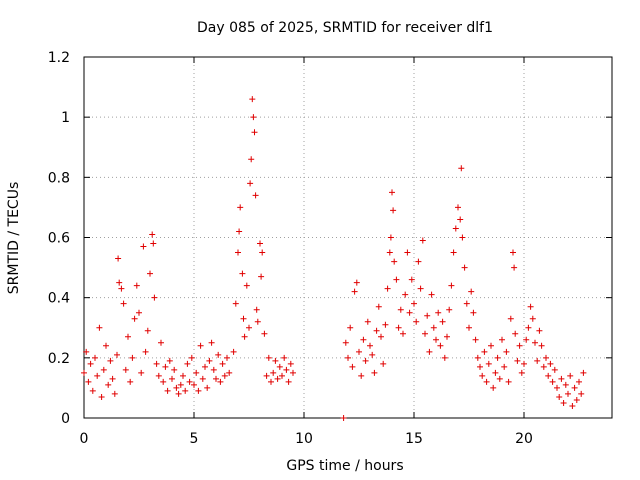 The image size is (640, 480). I want to click on y-tick-label: 0.2, so click(59, 359).